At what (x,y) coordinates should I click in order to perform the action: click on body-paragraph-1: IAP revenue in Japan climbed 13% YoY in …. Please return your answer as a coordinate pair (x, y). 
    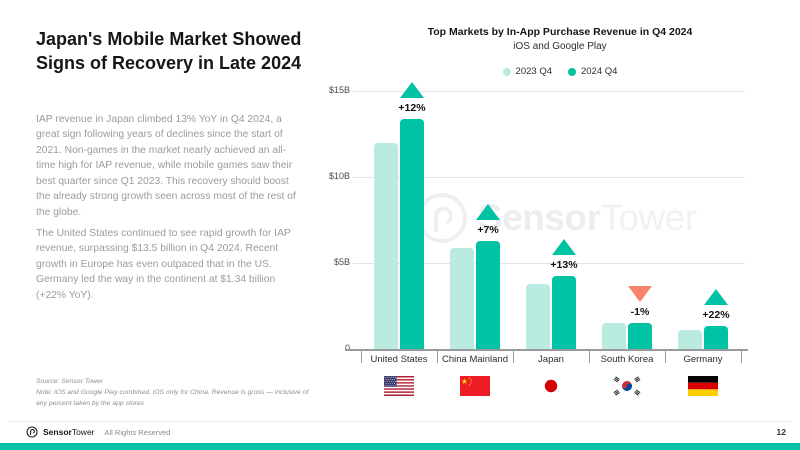
    Looking at the image, I should click on (166, 166).